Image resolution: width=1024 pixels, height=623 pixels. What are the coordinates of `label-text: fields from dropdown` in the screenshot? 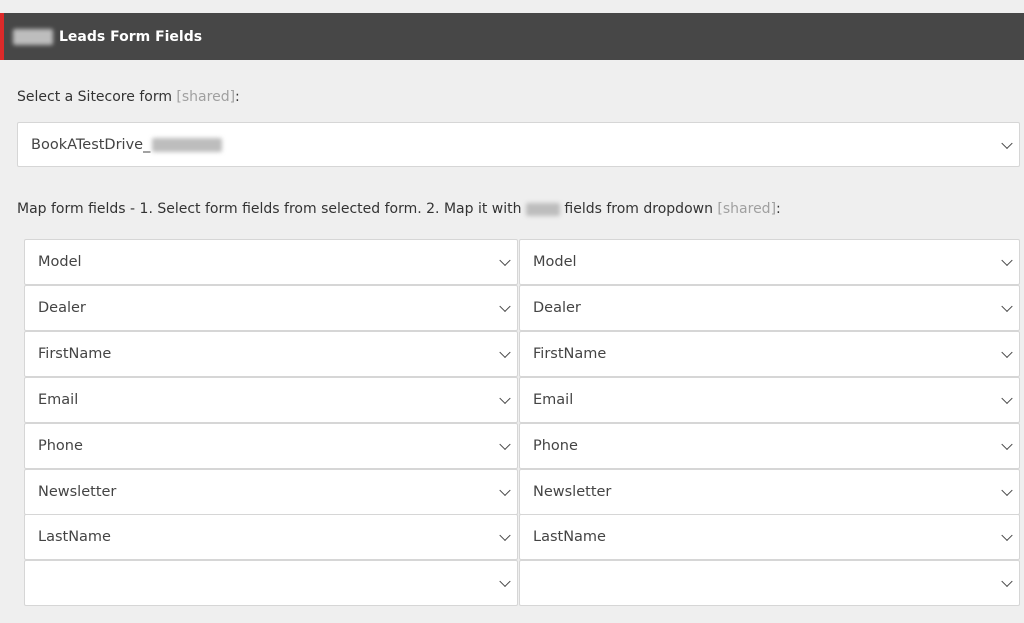 It's located at (638, 209).